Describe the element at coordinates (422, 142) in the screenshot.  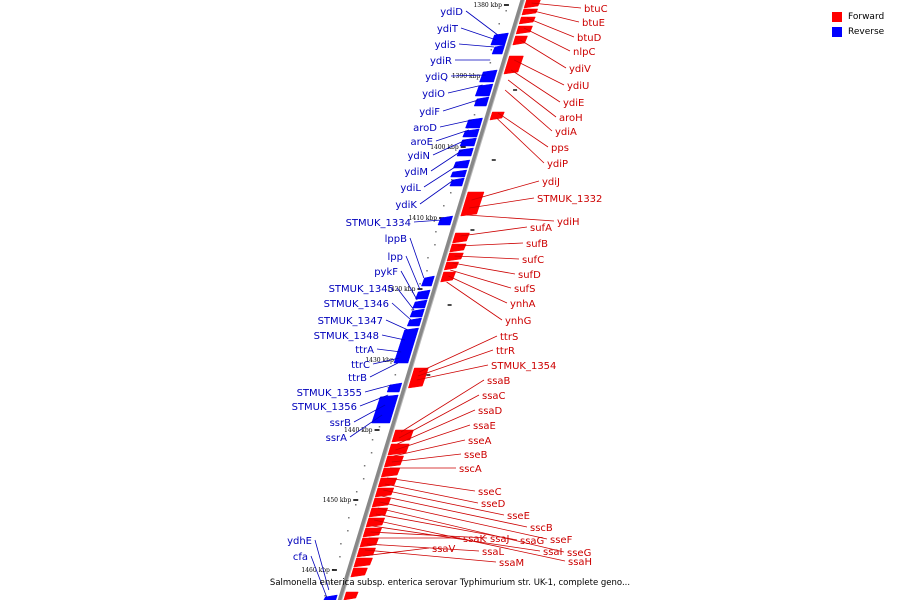
I see `gene-label: aroE` at that location.